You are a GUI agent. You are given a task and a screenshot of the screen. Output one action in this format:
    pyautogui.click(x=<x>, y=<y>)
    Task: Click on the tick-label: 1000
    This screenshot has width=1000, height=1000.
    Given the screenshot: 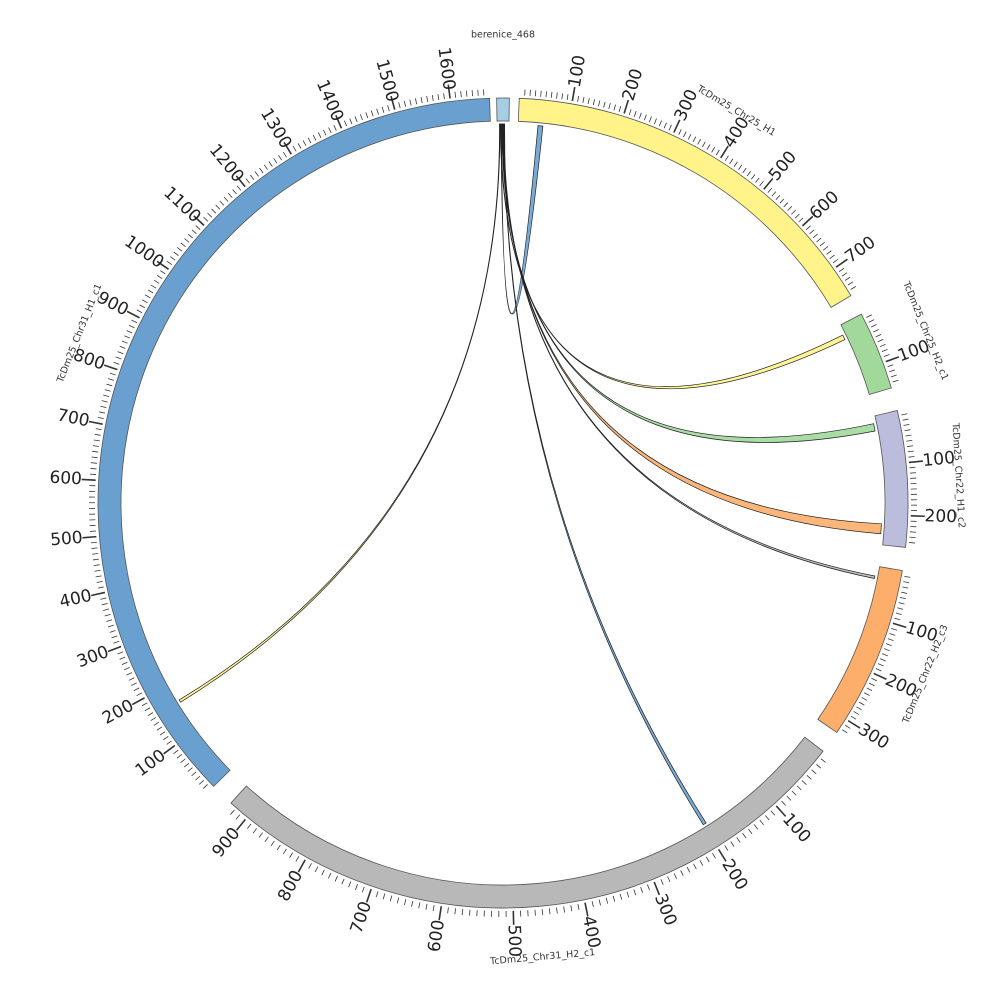 What is the action you would take?
    pyautogui.click(x=143, y=252)
    